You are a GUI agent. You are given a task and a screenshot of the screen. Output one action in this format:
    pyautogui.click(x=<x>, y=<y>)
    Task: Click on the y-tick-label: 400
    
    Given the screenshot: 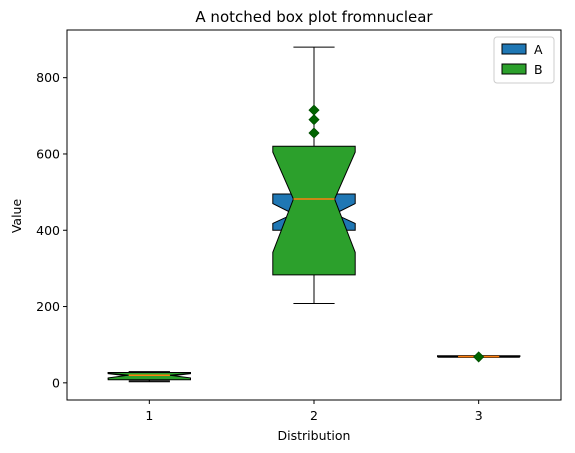 What is the action you would take?
    pyautogui.click(x=48, y=230)
    